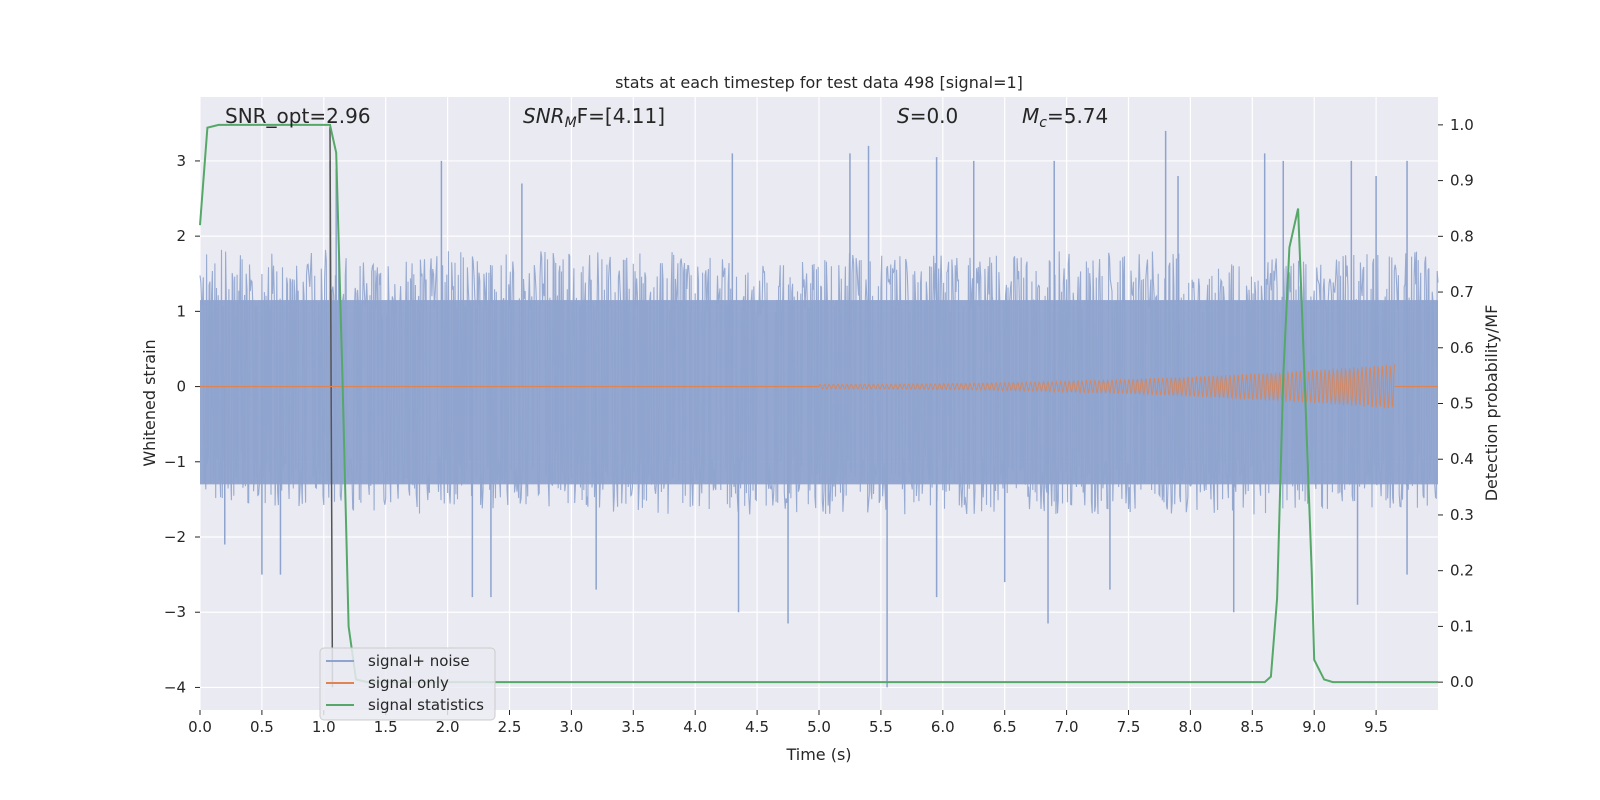  I want to click on annotation-snr-mf: SNRMF=[4.11], so click(594, 117).